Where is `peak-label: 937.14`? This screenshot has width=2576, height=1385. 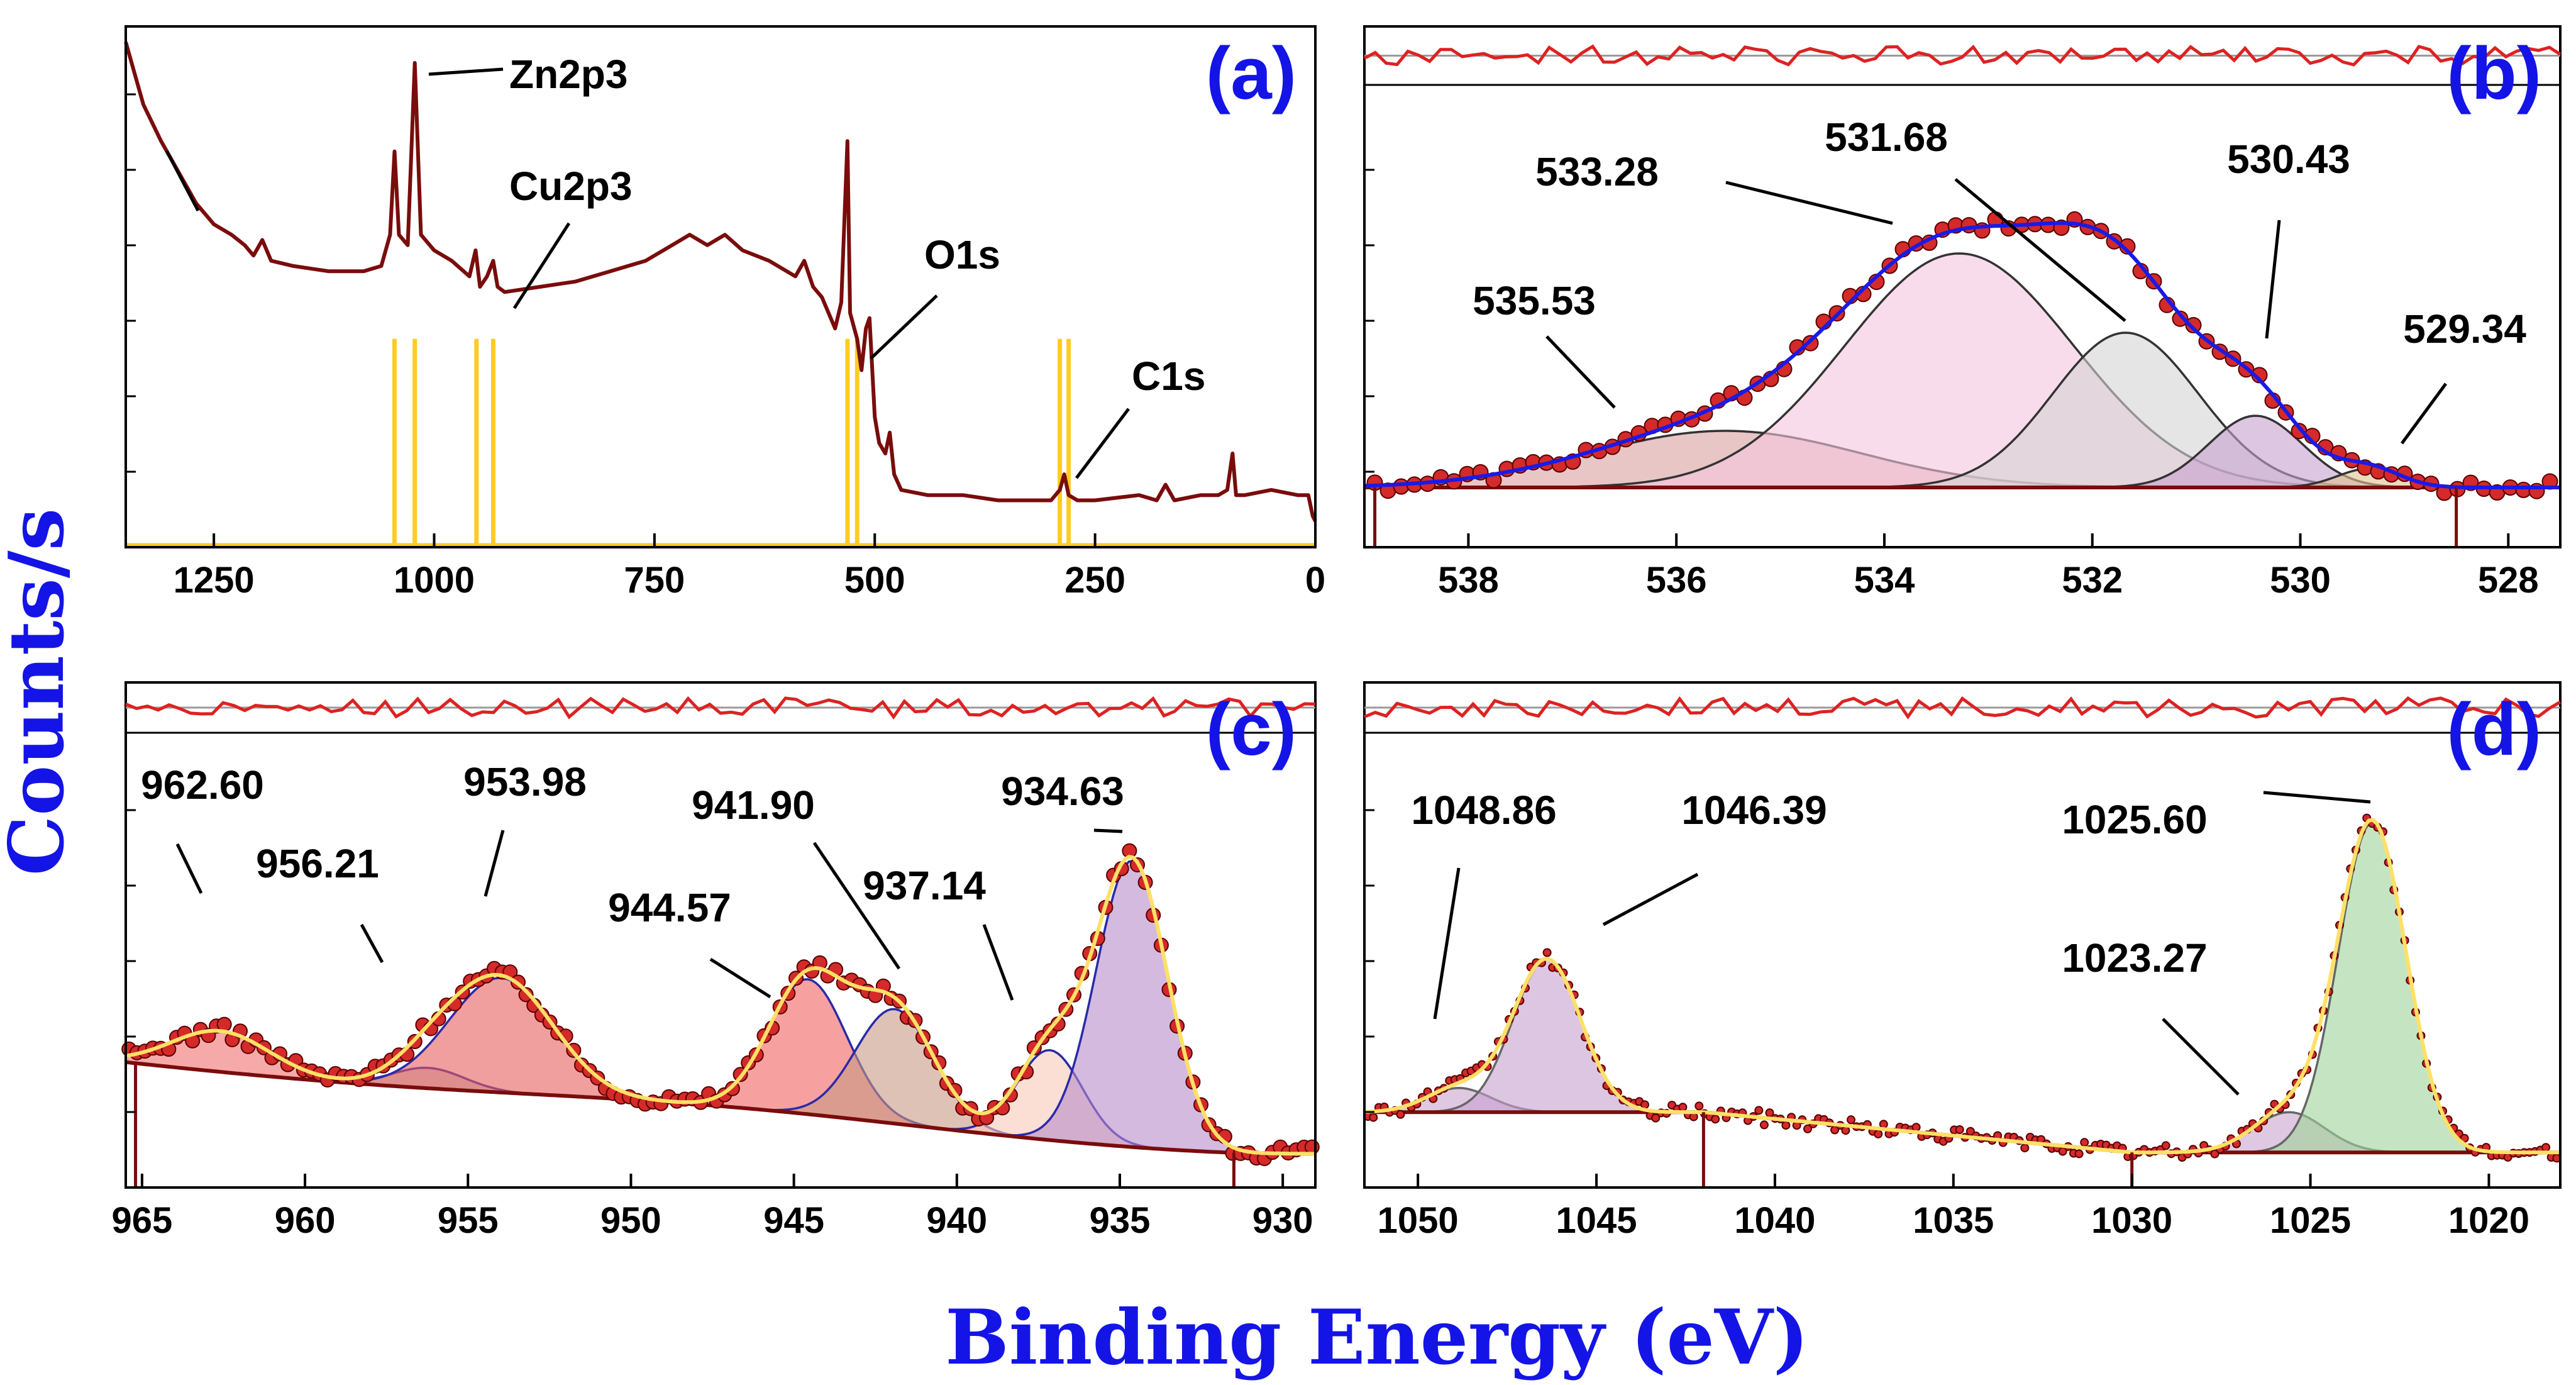 peak-label: 937.14 is located at coordinates (924, 885).